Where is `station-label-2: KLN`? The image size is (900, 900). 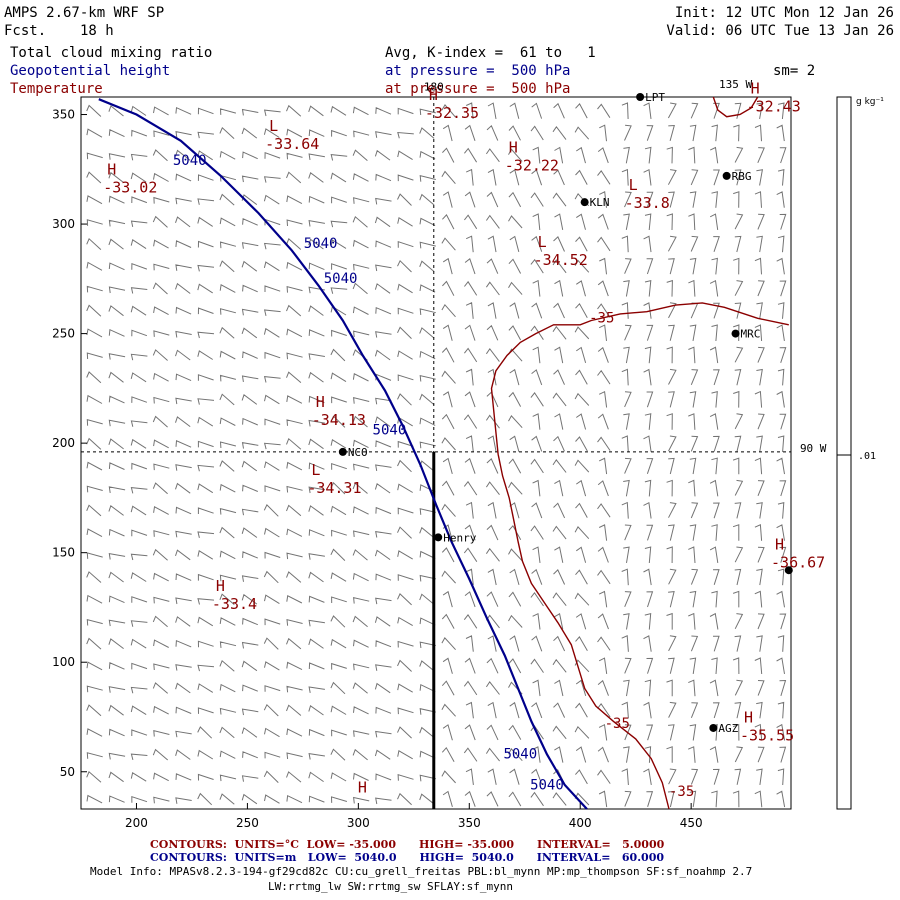
station-label-2: KLN is located at coordinates (600, 202).